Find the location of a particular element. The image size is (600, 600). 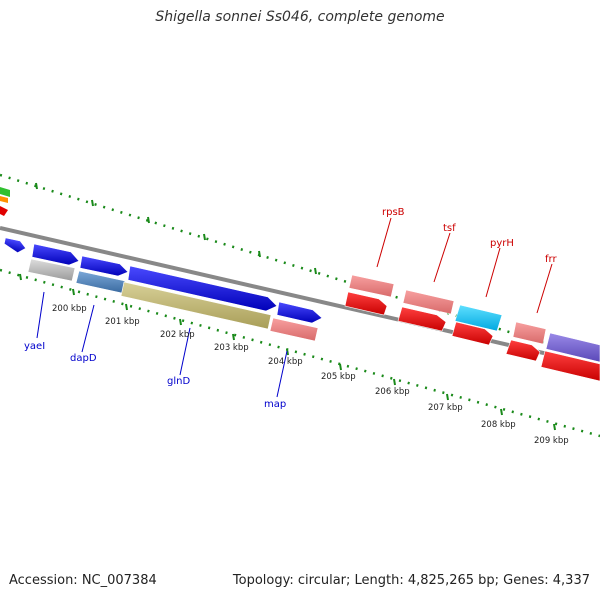

accession-text: Accession: NC_007384 is located at coordinates (83, 580).